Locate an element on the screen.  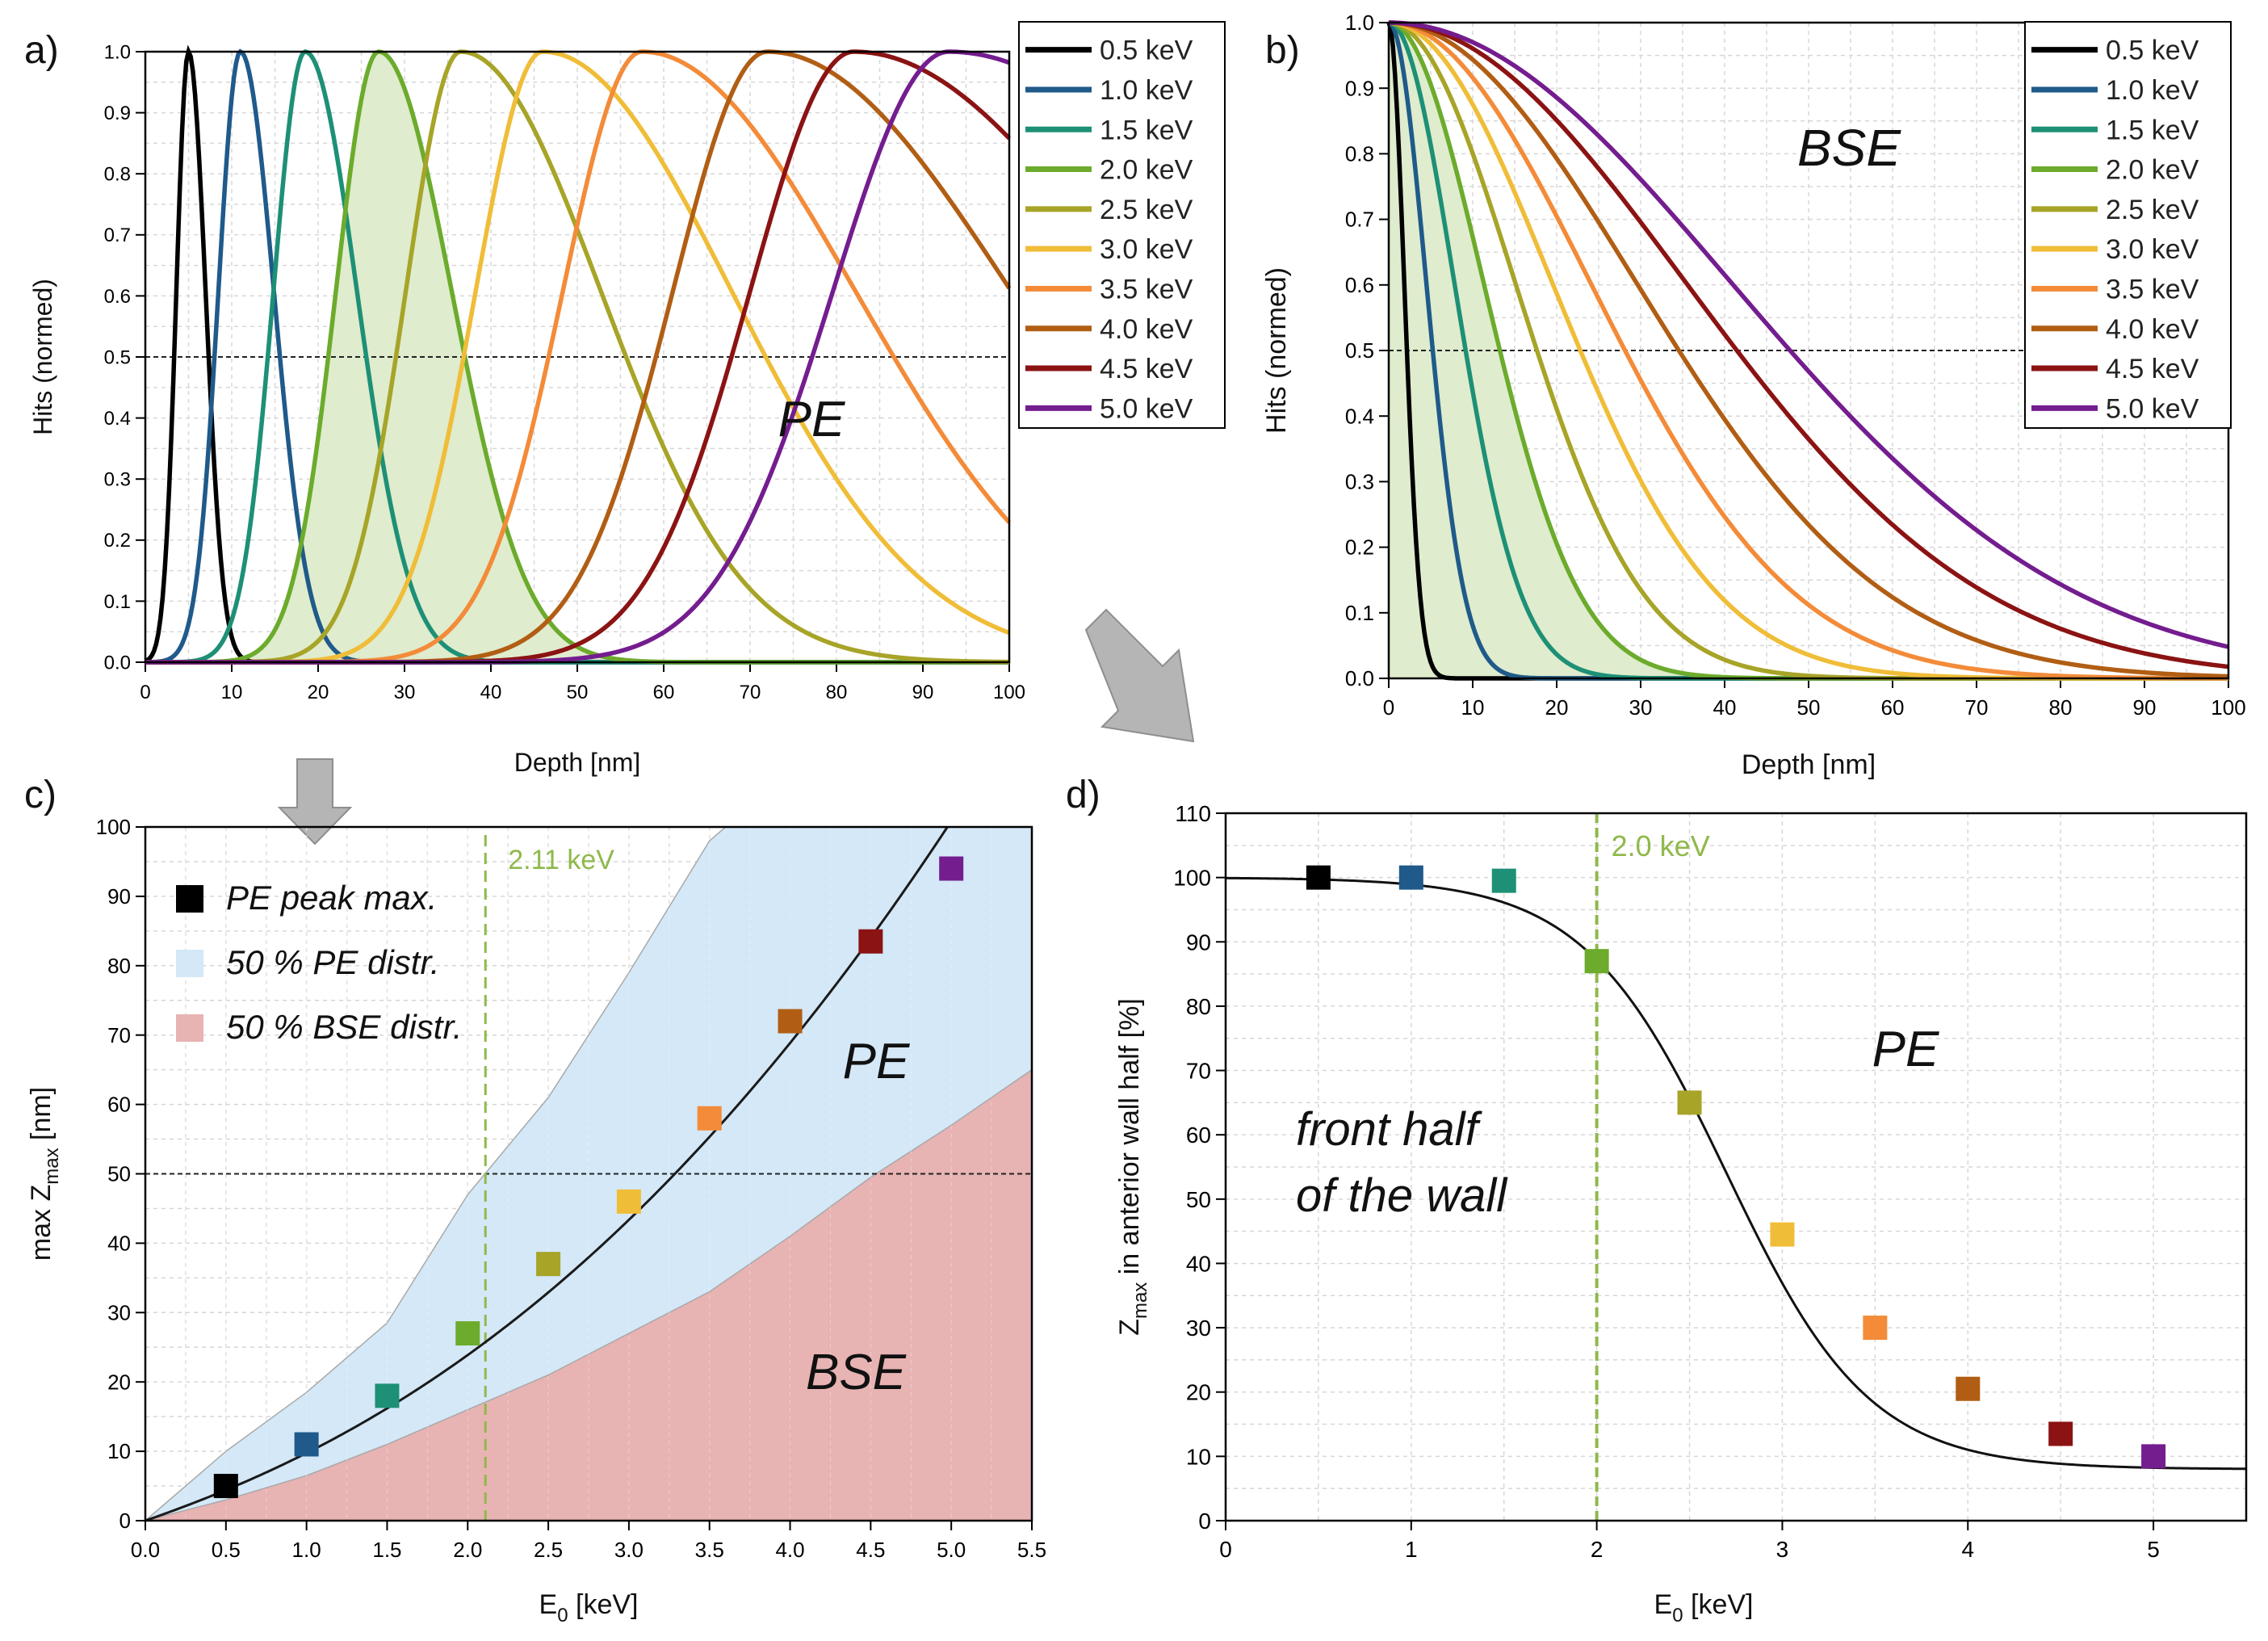
x-tick-label: 4.5 is located at coordinates (870, 1550).